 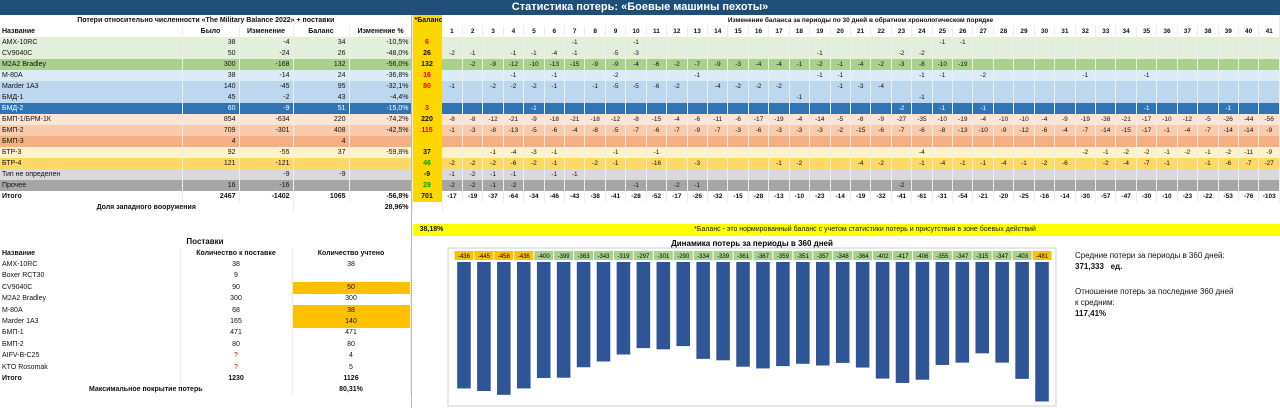 I want to click on period-row: -1 -1 -1 -1, so click(x=861, y=42).